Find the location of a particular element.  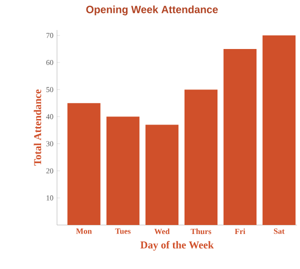

x-axis-title: Day of the Week is located at coordinates (177, 246).